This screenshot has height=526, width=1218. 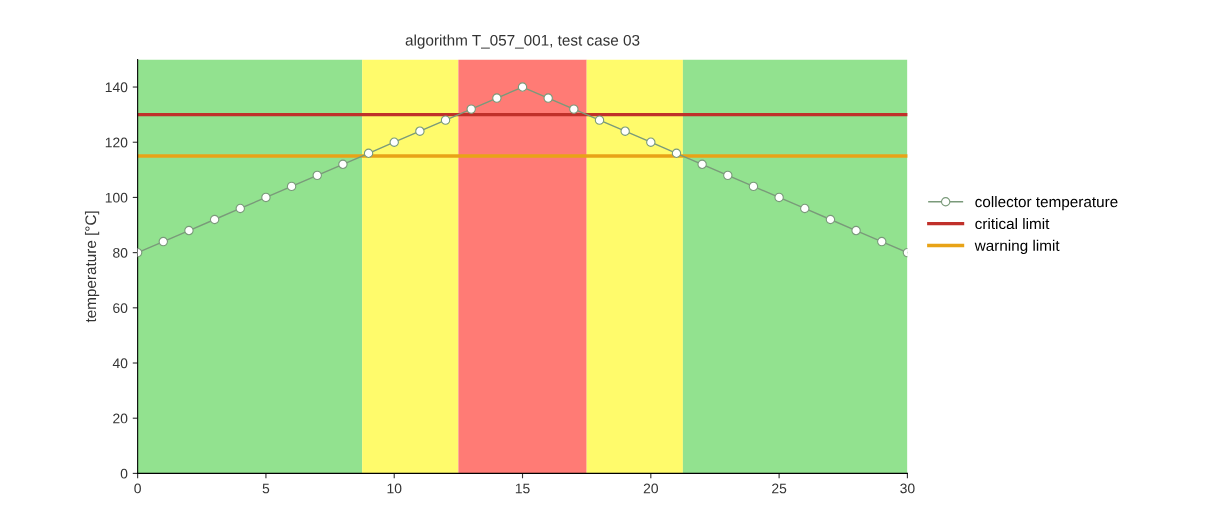 I want to click on x-tick-label: 15, so click(x=522, y=488).